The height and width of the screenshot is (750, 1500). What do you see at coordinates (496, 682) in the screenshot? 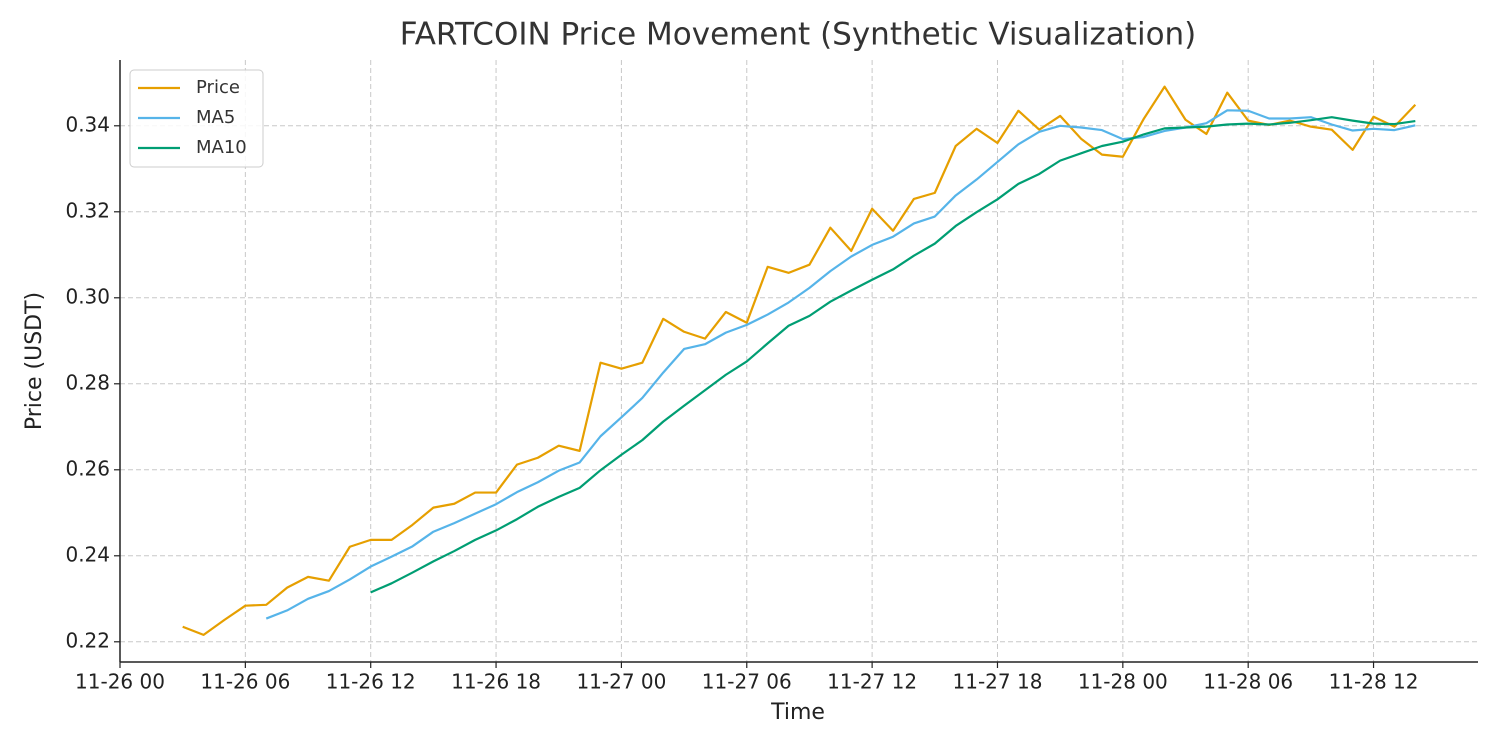
I see `x-tick-label: 11-26 18` at bounding box center [496, 682].